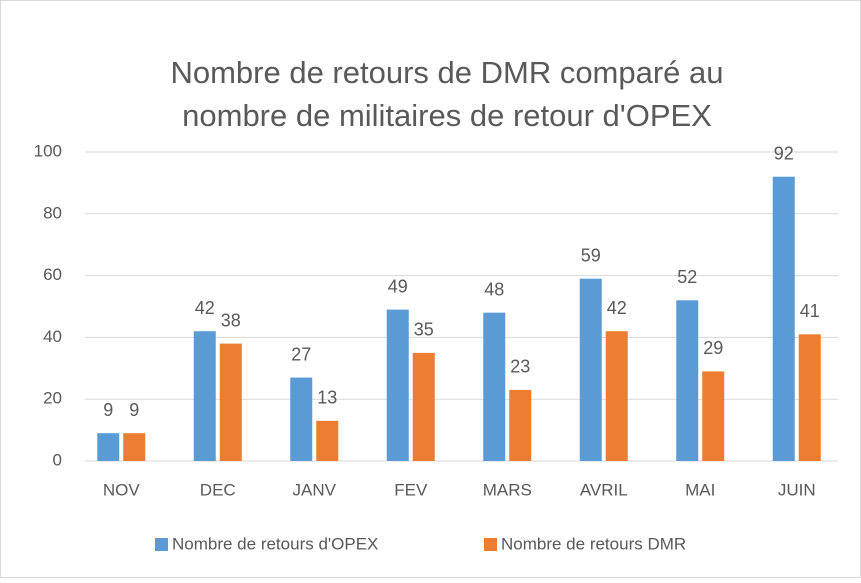  Describe the element at coordinates (713, 348) in the screenshot. I see `data-label: 29` at that location.